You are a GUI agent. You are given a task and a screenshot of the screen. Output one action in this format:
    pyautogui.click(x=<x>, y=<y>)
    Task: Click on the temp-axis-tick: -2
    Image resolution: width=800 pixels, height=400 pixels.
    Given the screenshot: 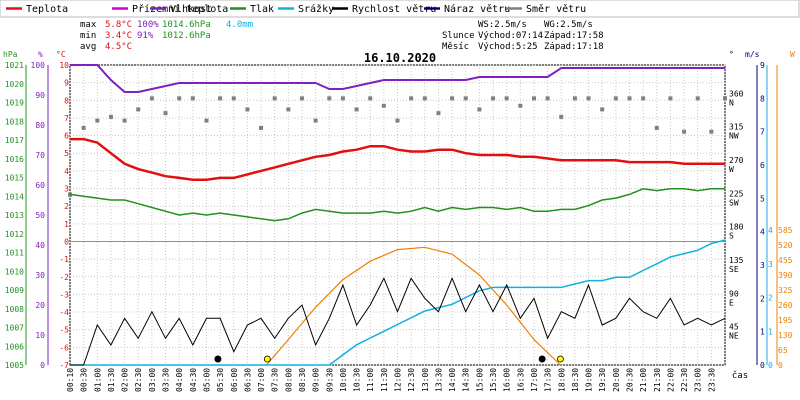 What is the action you would take?
    pyautogui.click(x=64, y=277)
    